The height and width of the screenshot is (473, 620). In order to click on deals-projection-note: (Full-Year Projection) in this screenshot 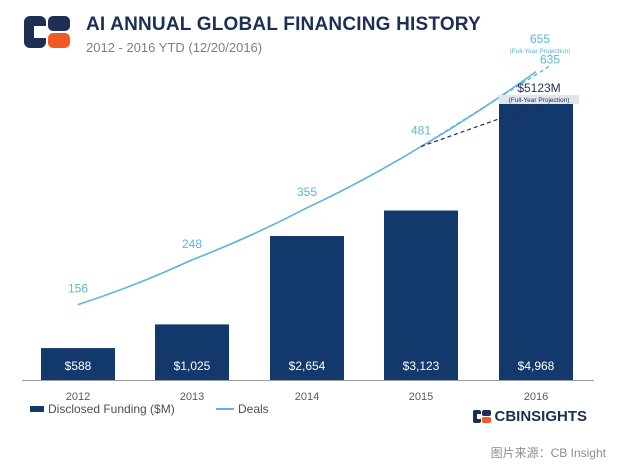, I will do `click(540, 51)`.